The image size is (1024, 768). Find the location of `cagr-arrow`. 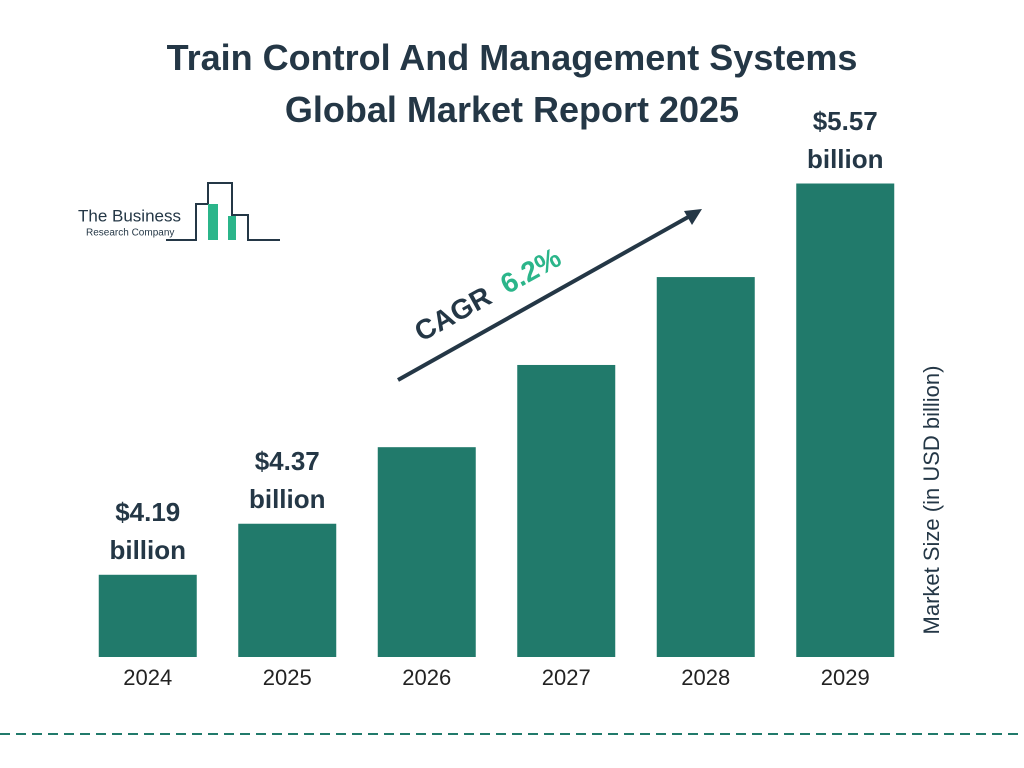

cagr-arrow is located at coordinates (544, 298).